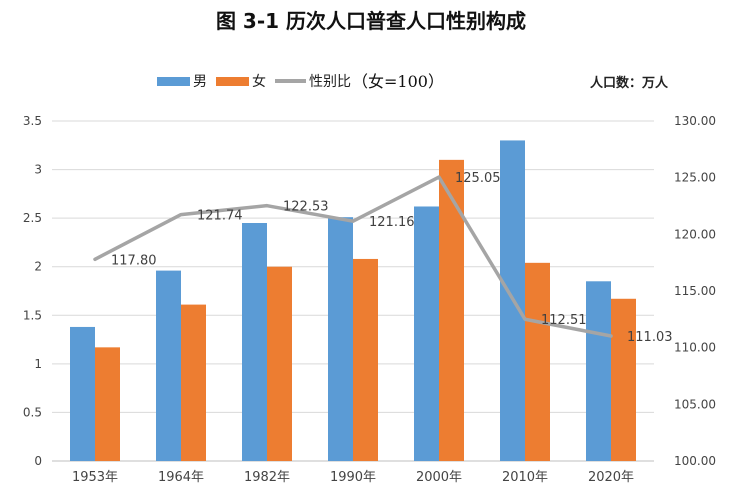 This screenshot has width=742, height=492. I want to click on y-right-tick-label: 100.00, so click(695, 461).